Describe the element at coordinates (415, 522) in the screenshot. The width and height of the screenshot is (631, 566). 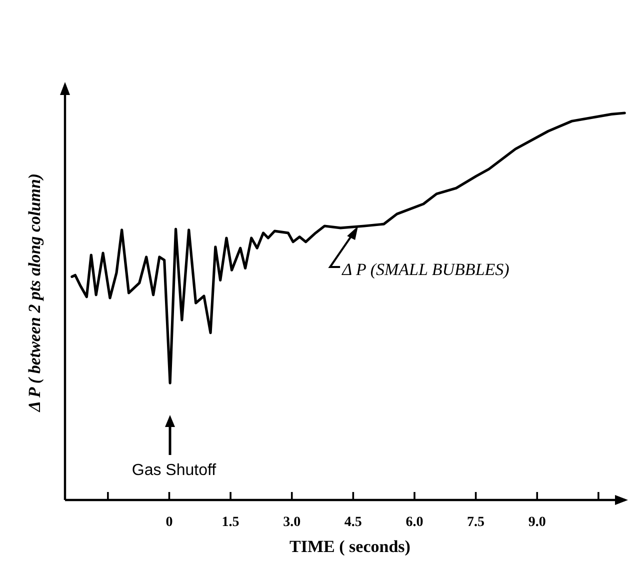
I see `x-tick-label: 6.0` at that location.